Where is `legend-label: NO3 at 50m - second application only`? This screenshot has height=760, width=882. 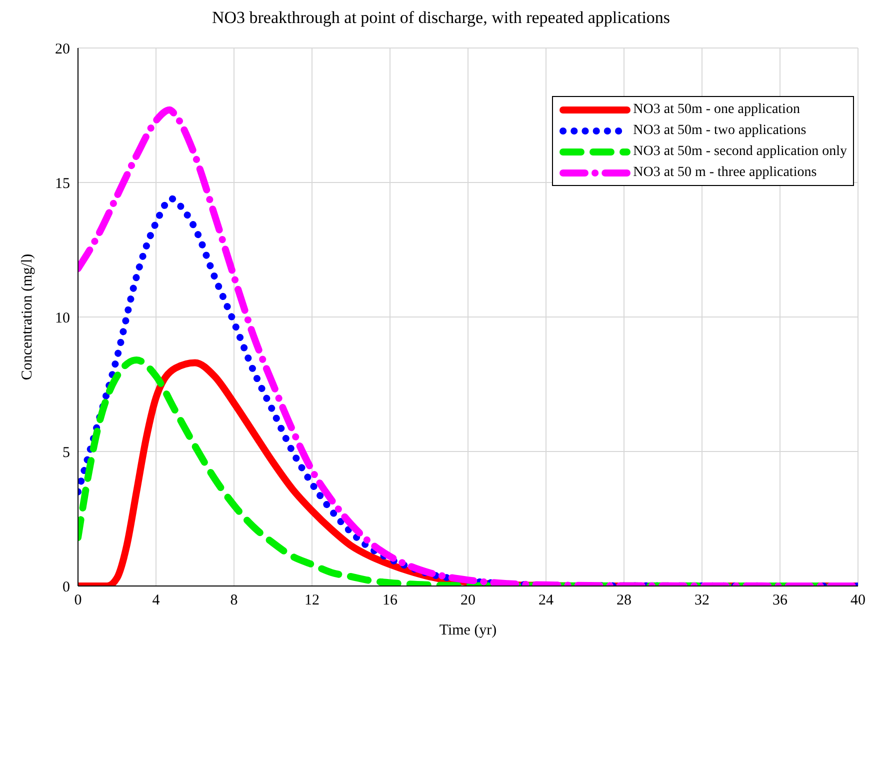
legend-label: NO3 at 50m - second application only is located at coordinates (740, 152).